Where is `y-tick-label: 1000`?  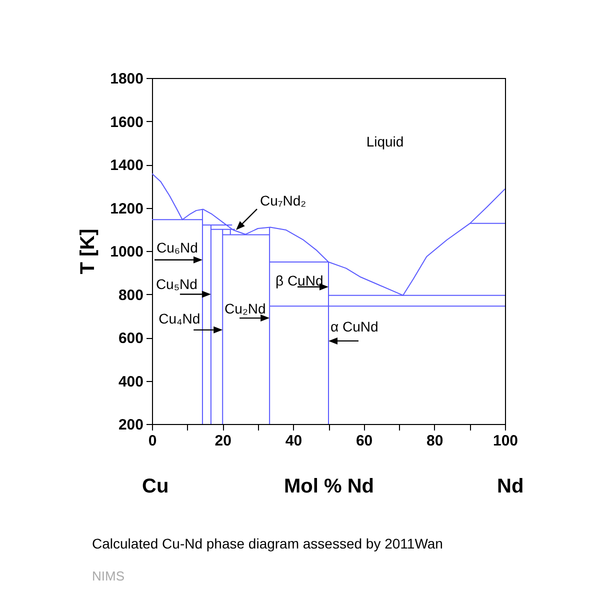 y-tick-label: 1000 is located at coordinates (127, 252).